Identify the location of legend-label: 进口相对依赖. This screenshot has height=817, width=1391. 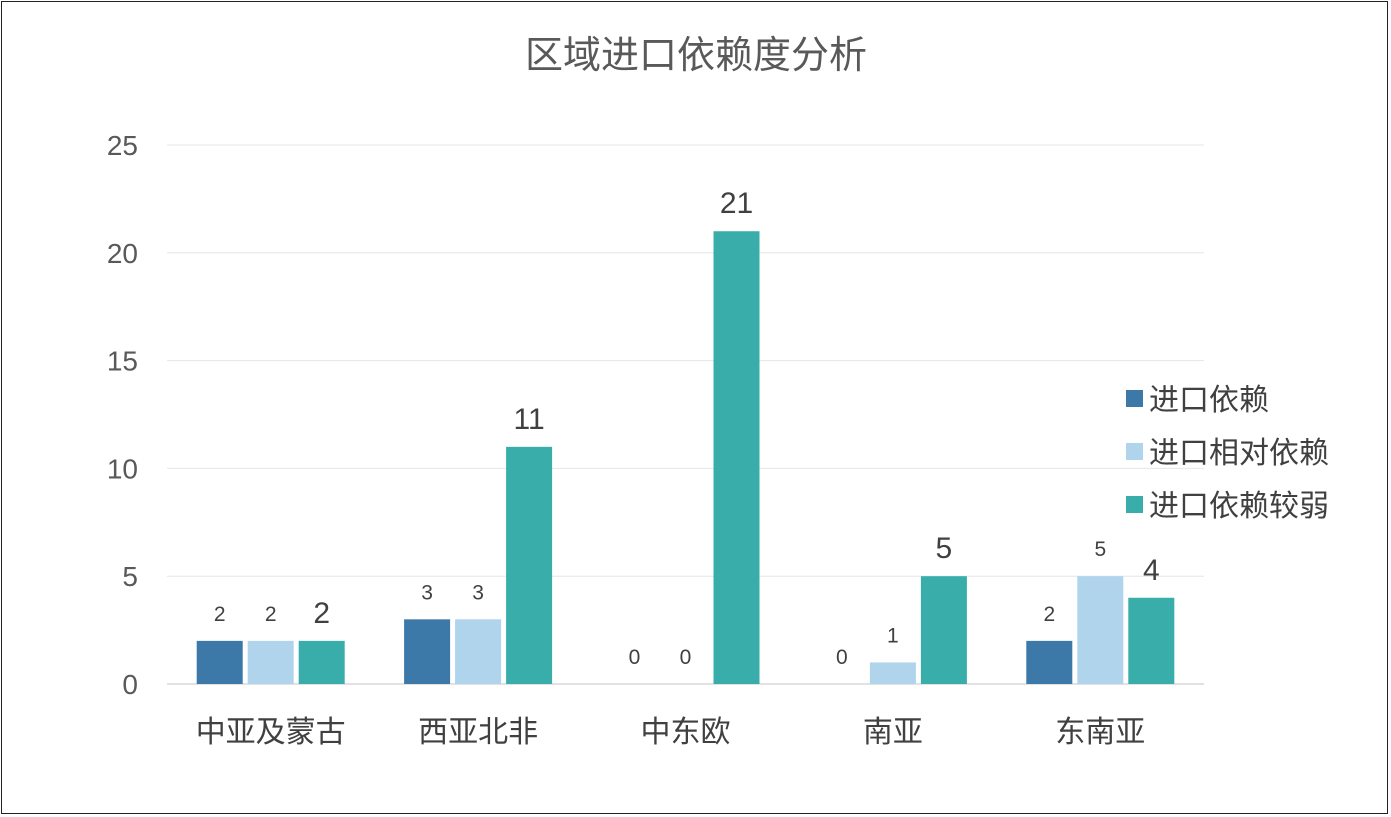
(1239, 453).